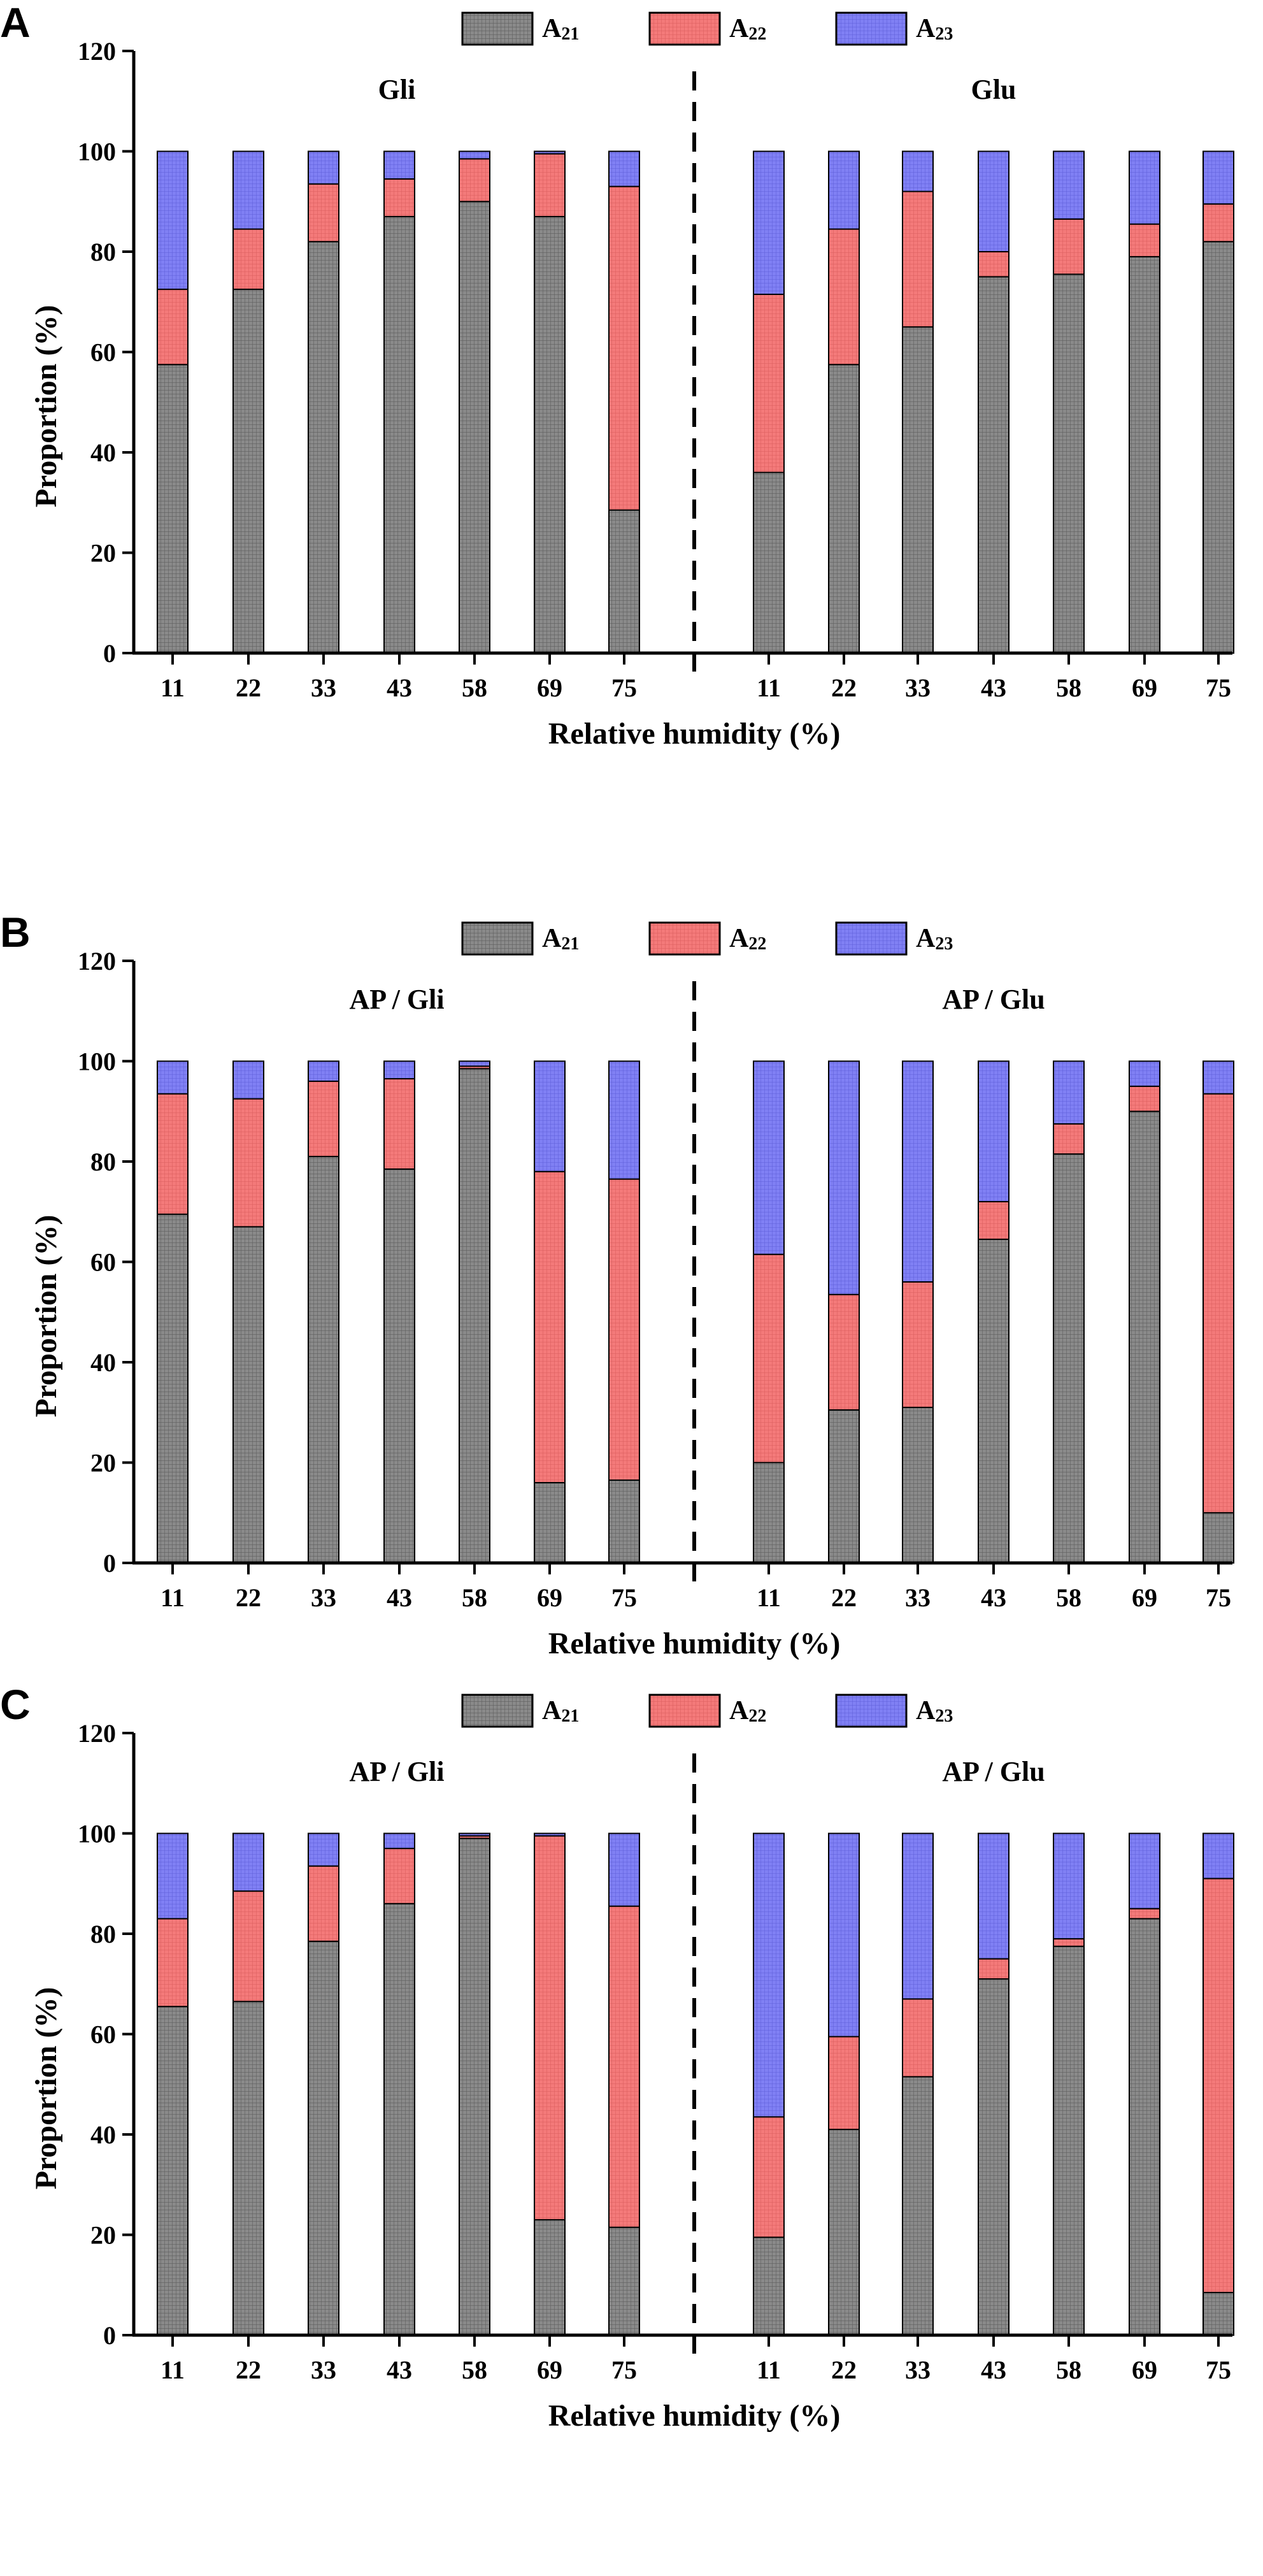  I want to click on legend: A21 A22 A23, so click(707, 1711).